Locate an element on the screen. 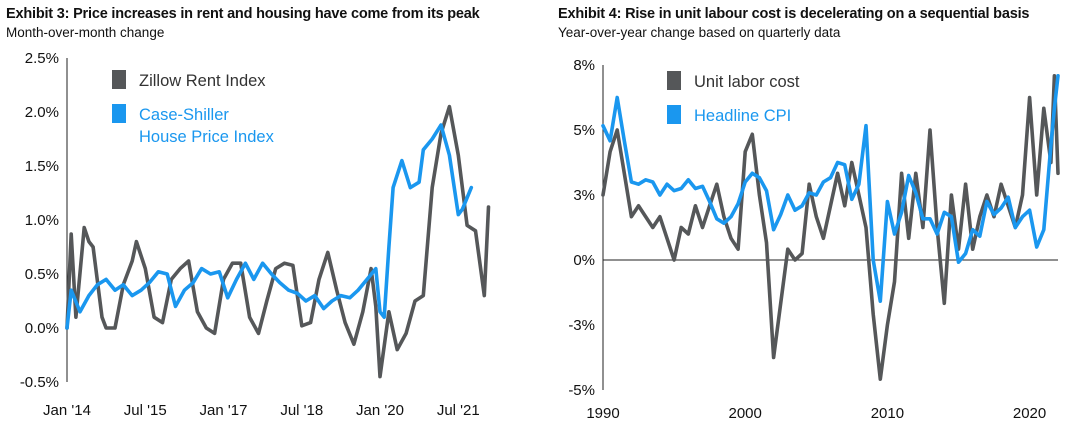 The height and width of the screenshot is (427, 1073). y-tick-label: -0.5% is located at coordinates (39, 382).